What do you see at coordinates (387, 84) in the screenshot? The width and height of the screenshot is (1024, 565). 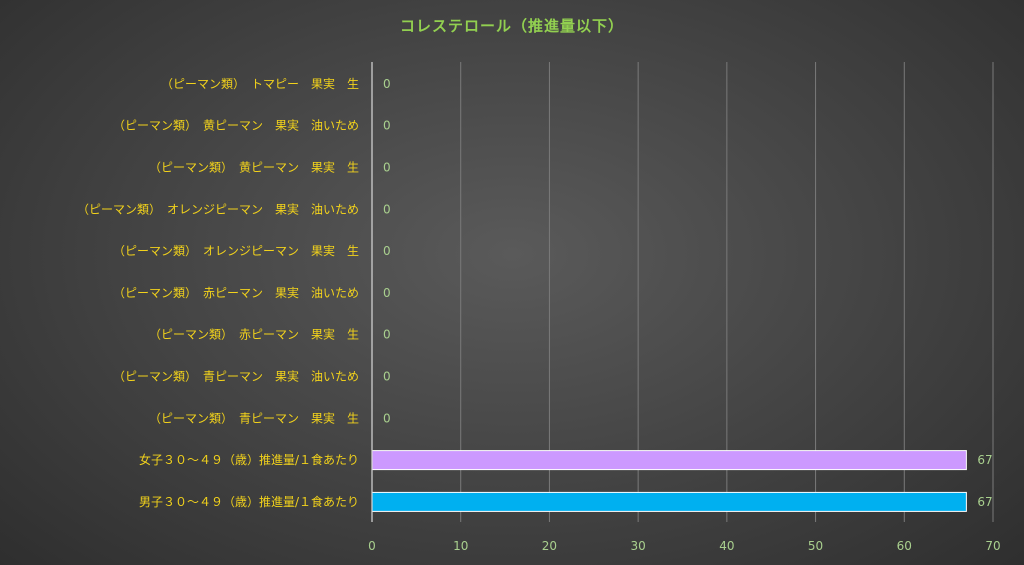 I see `data-label-0: 0` at bounding box center [387, 84].